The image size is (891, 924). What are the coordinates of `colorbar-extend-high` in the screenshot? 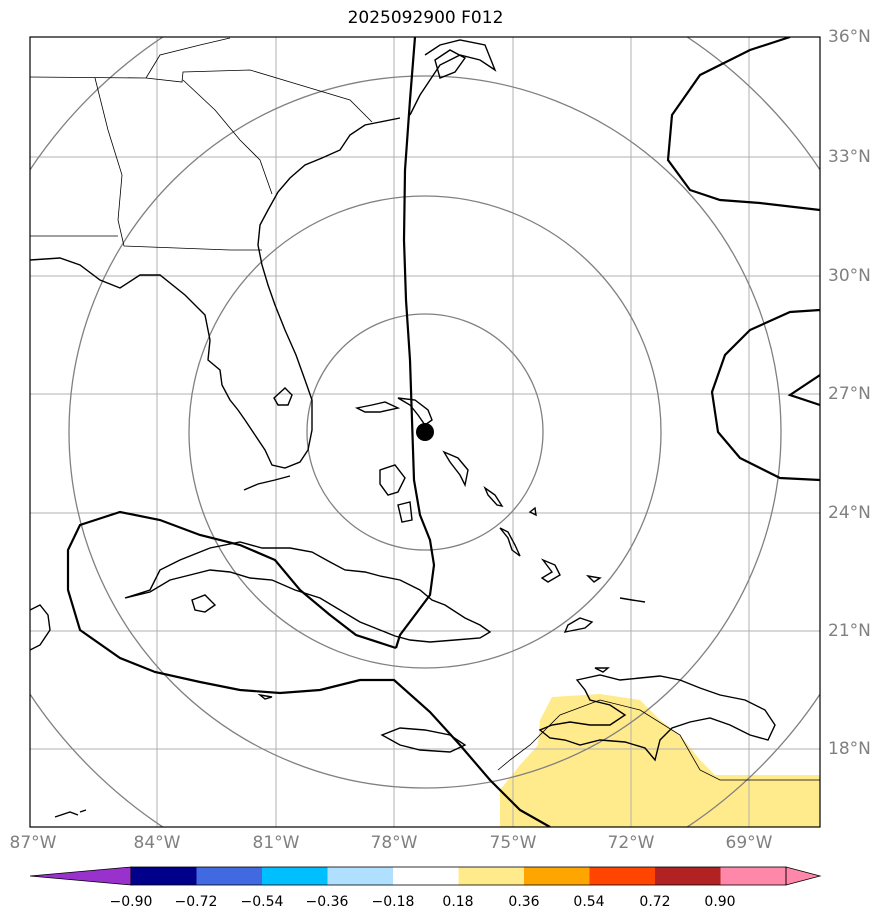 It's located at (803, 876).